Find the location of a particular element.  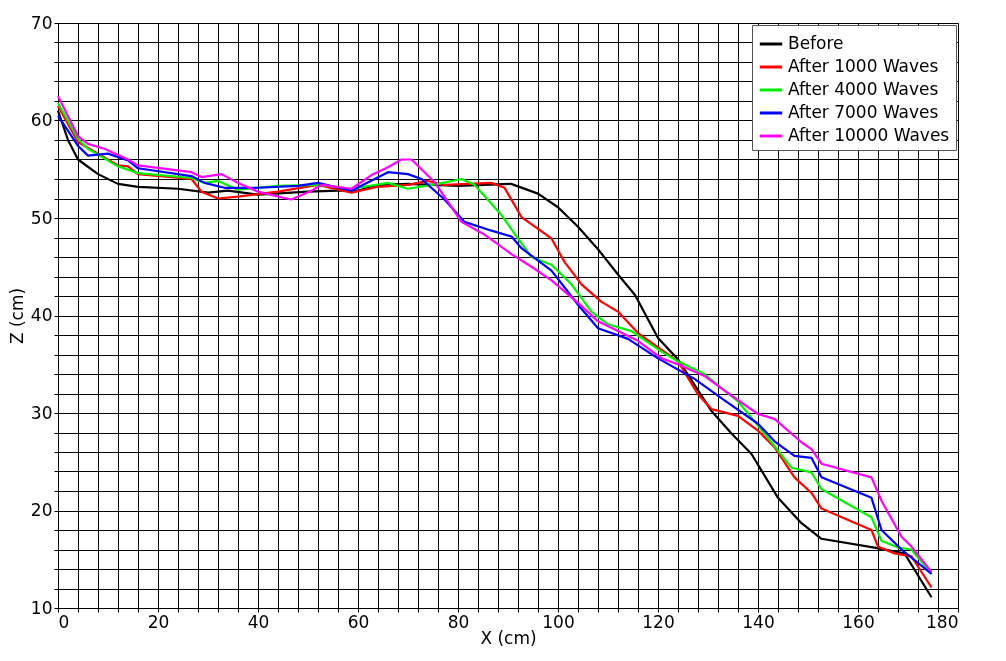

x-tick-label: 140 is located at coordinates (758, 621).